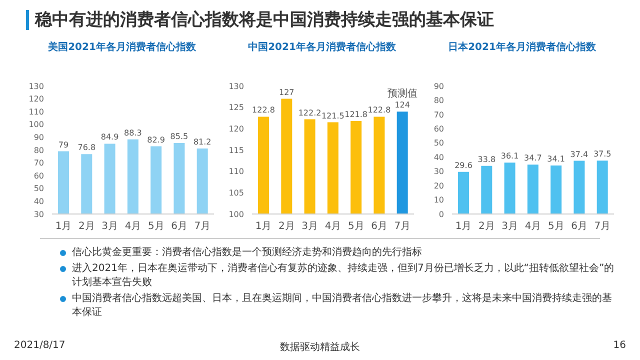 Image resolution: width=640 pixels, height=360 pixels. What do you see at coordinates (356, 114) in the screenshot?
I see `data-label: 121.8` at bounding box center [356, 114].